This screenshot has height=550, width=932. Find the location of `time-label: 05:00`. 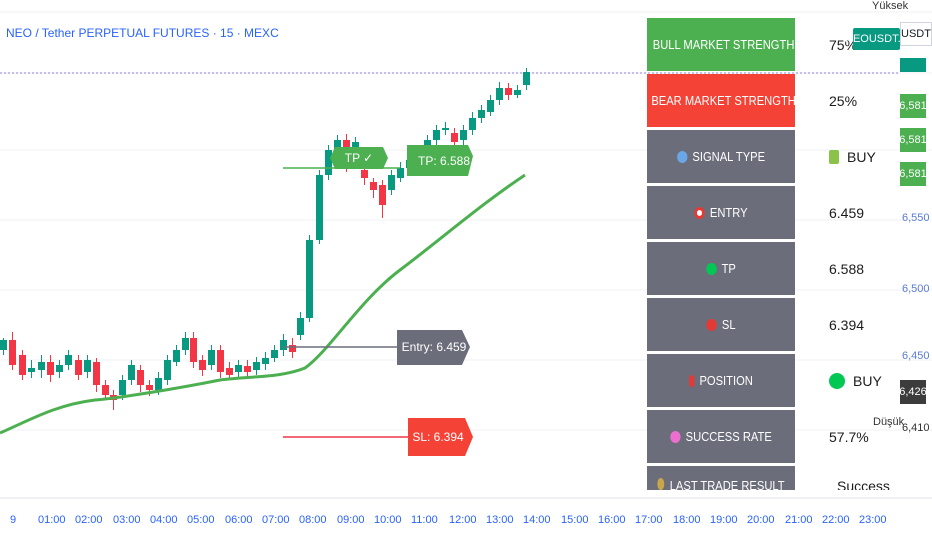

time-label: 05:00 is located at coordinates (201, 520).